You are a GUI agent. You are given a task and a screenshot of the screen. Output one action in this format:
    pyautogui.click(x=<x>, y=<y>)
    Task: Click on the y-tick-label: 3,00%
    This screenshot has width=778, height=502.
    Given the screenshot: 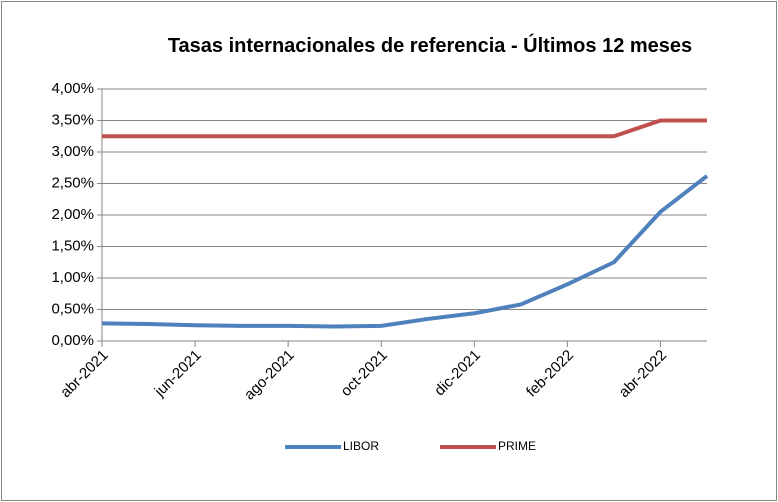 What is the action you would take?
    pyautogui.click(x=72, y=151)
    